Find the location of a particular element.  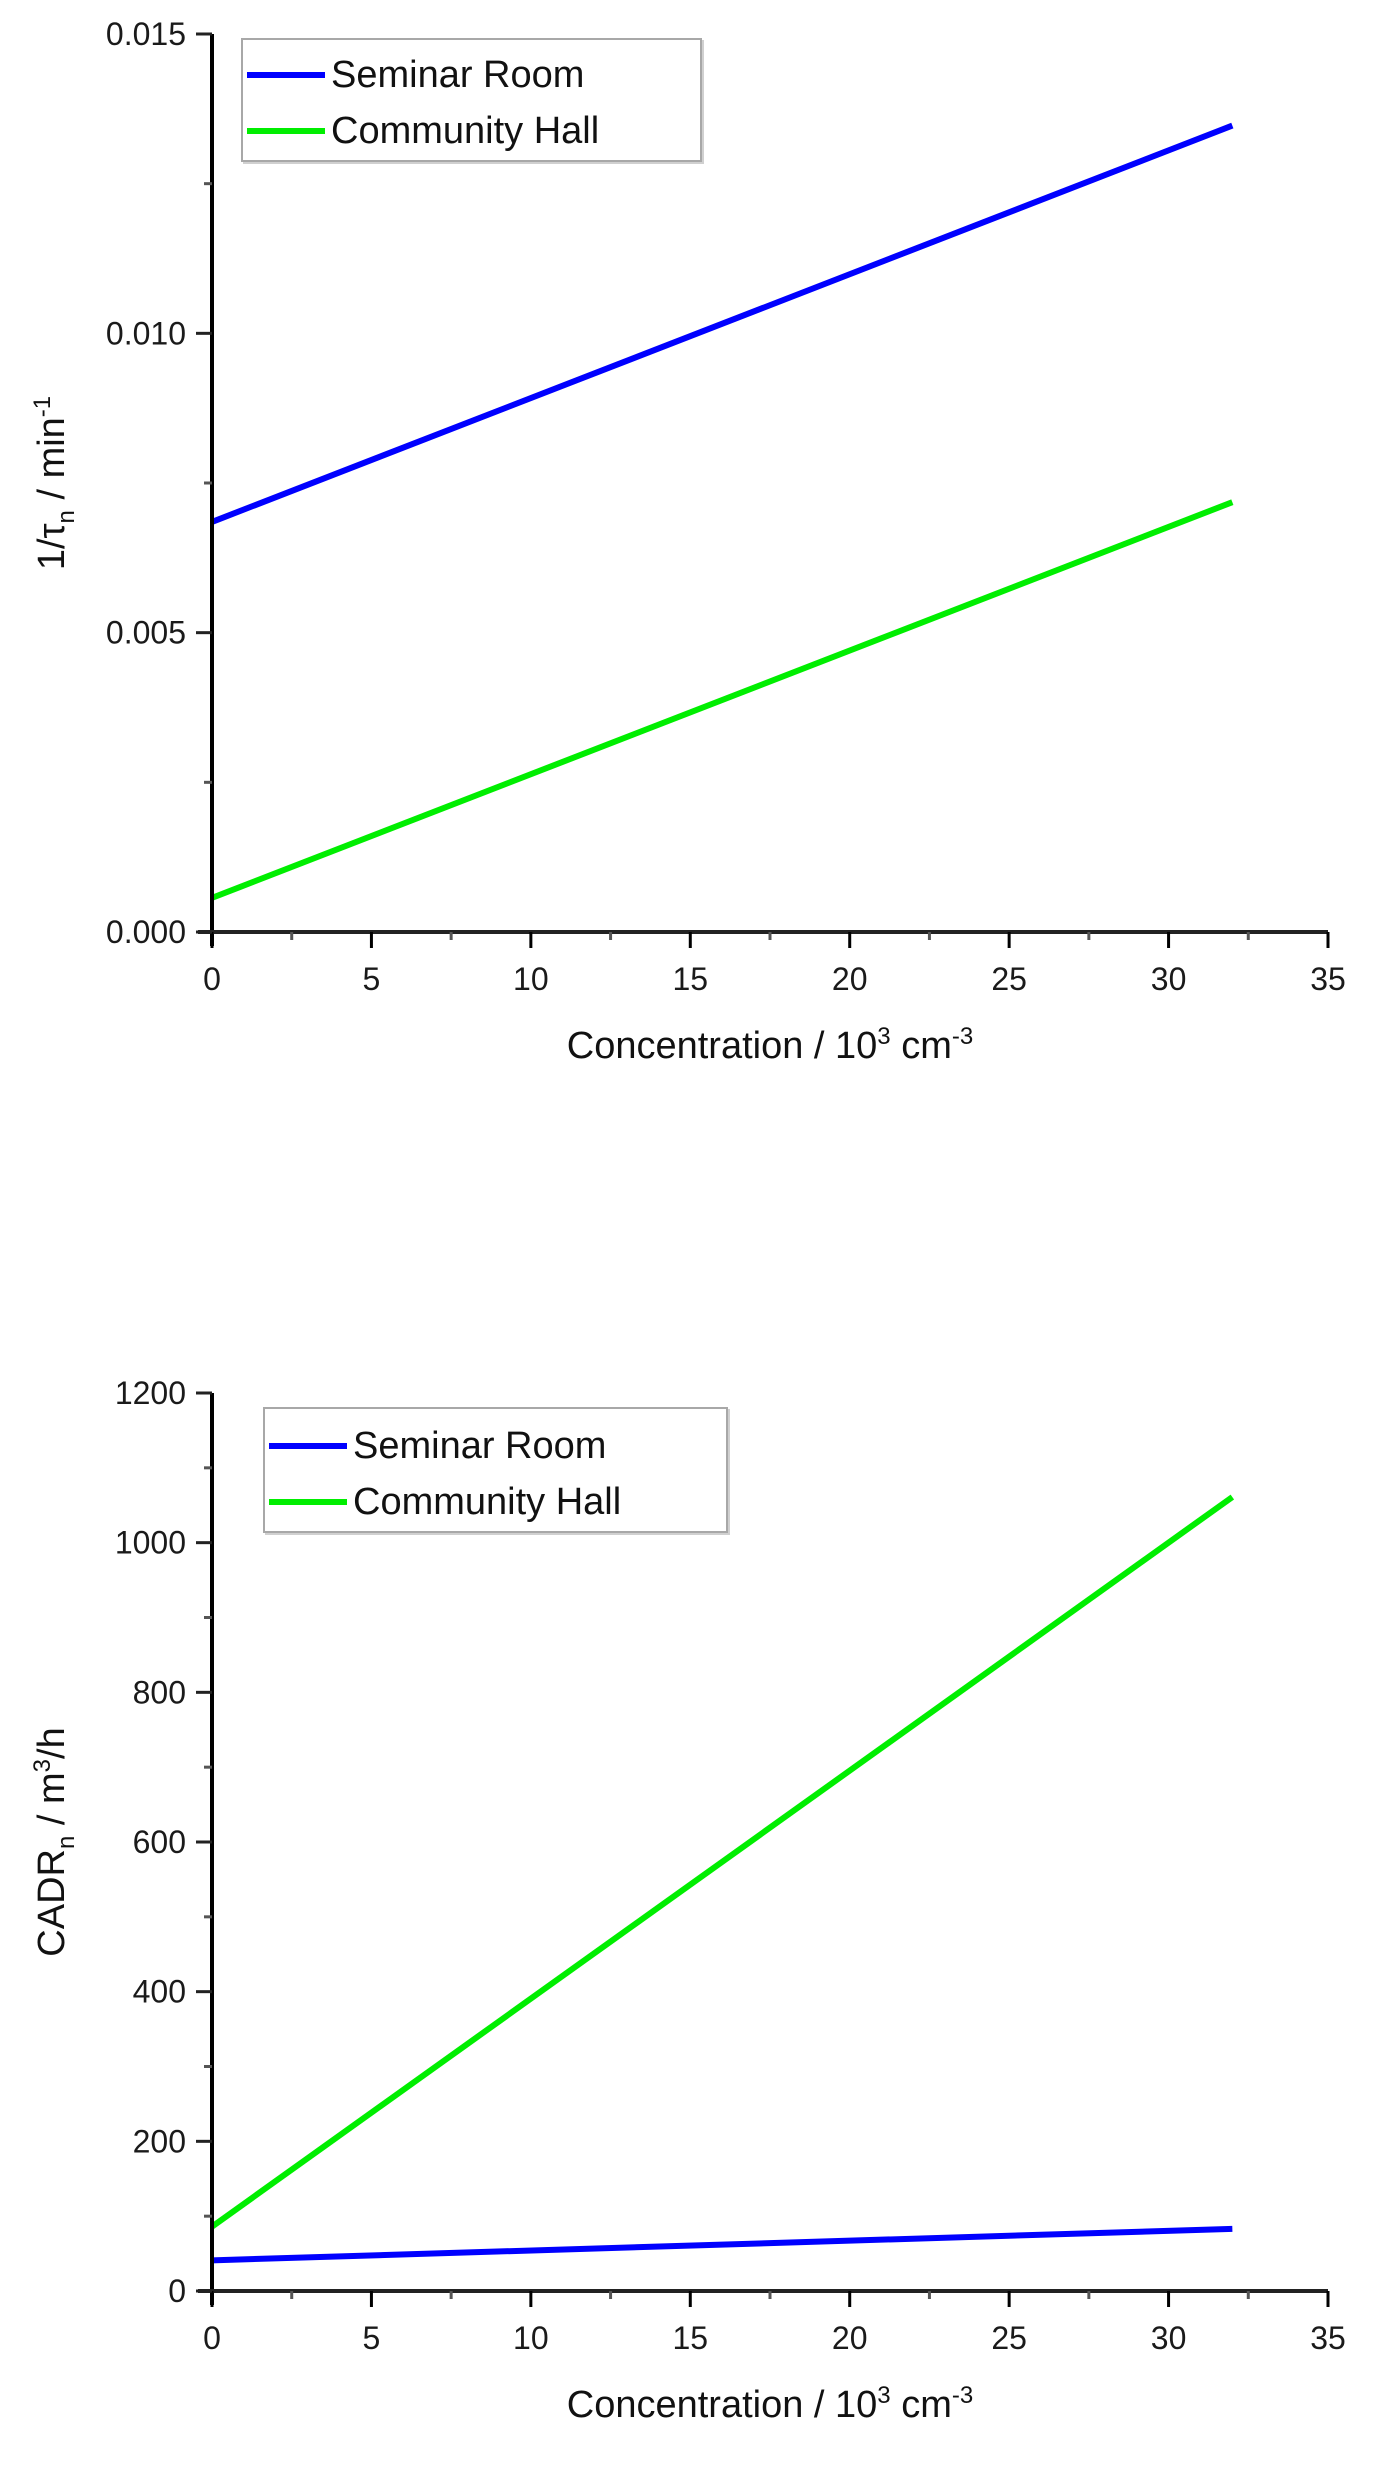

y-axis-title: CADRn / m3/h is located at coordinates (54, 1841).